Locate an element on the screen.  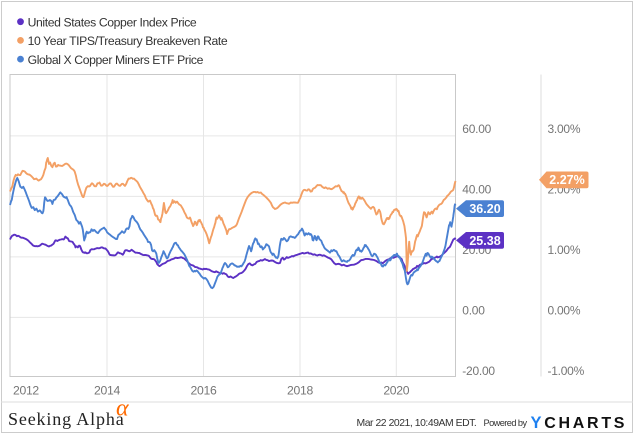
svg-text: Mar 22 2021, 10:49AM EDT. is located at coordinates (417, 423).